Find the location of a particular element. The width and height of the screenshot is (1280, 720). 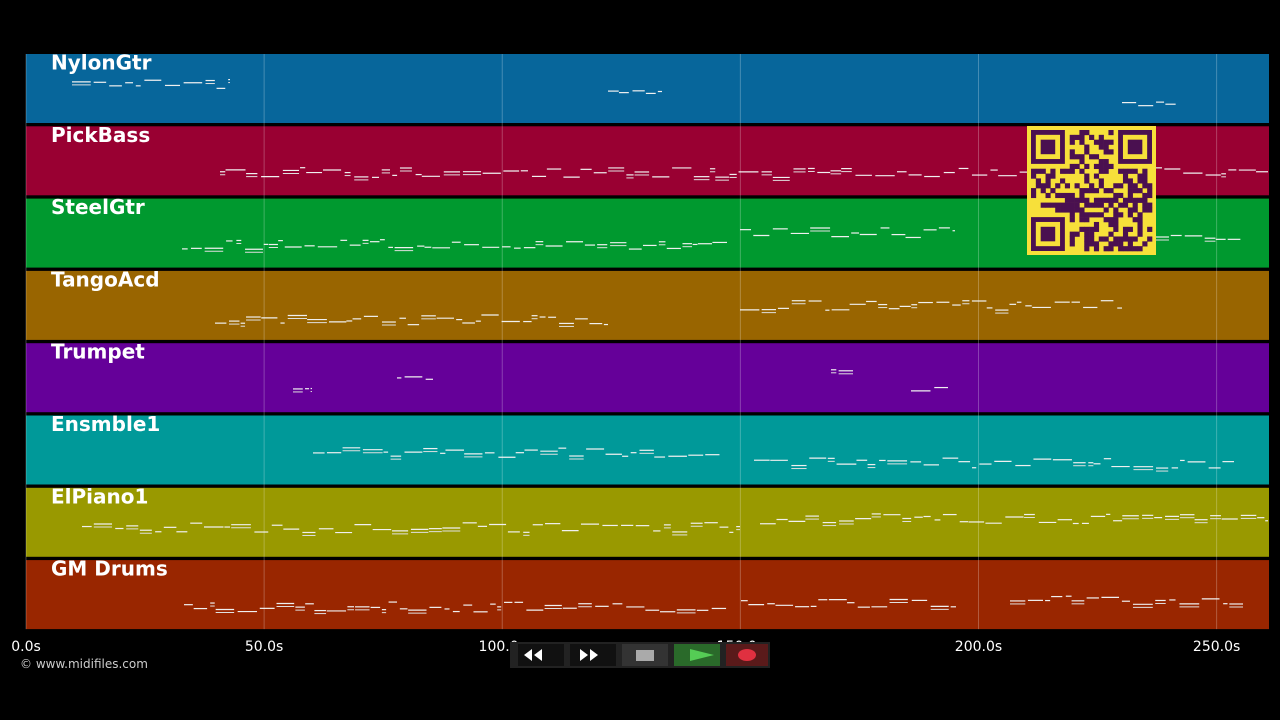

track-name: Trumpet is located at coordinates (98, 352).